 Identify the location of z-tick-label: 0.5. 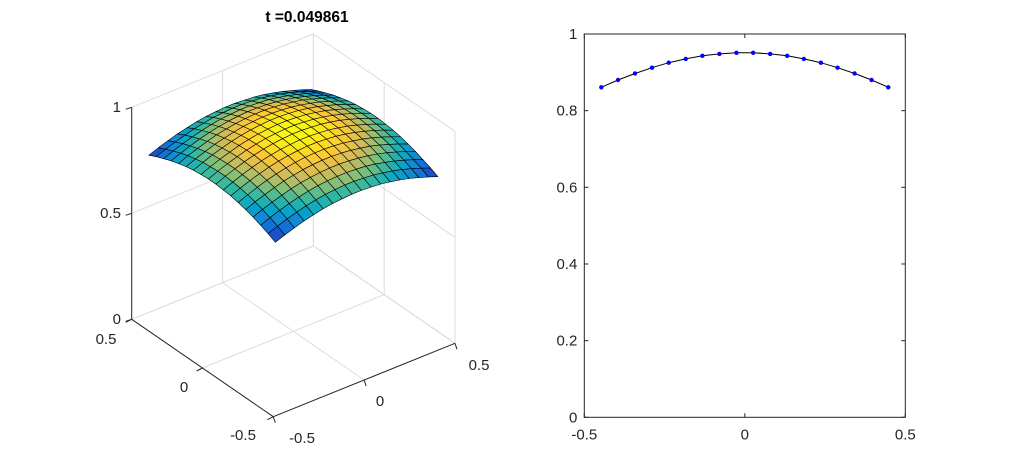
(110, 213).